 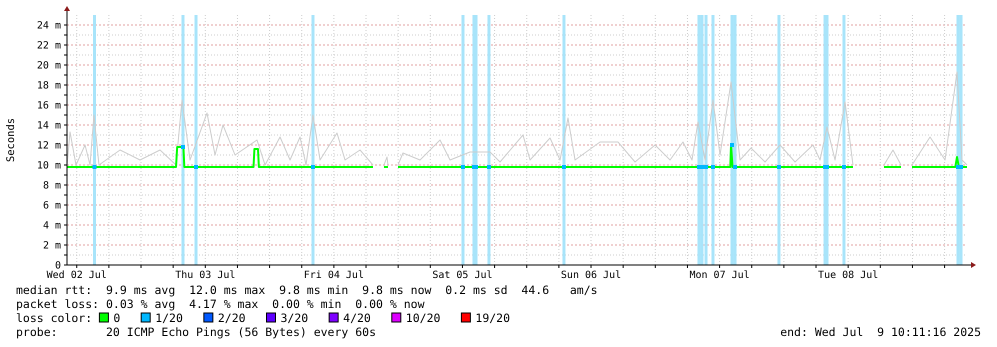 I want to click on text: median rtt: 9.9 ms avg 12.0 ms max 9.8 ms min 9.8 ms now 0.2 ms sd 44.6 am/s, so click(x=307, y=290).